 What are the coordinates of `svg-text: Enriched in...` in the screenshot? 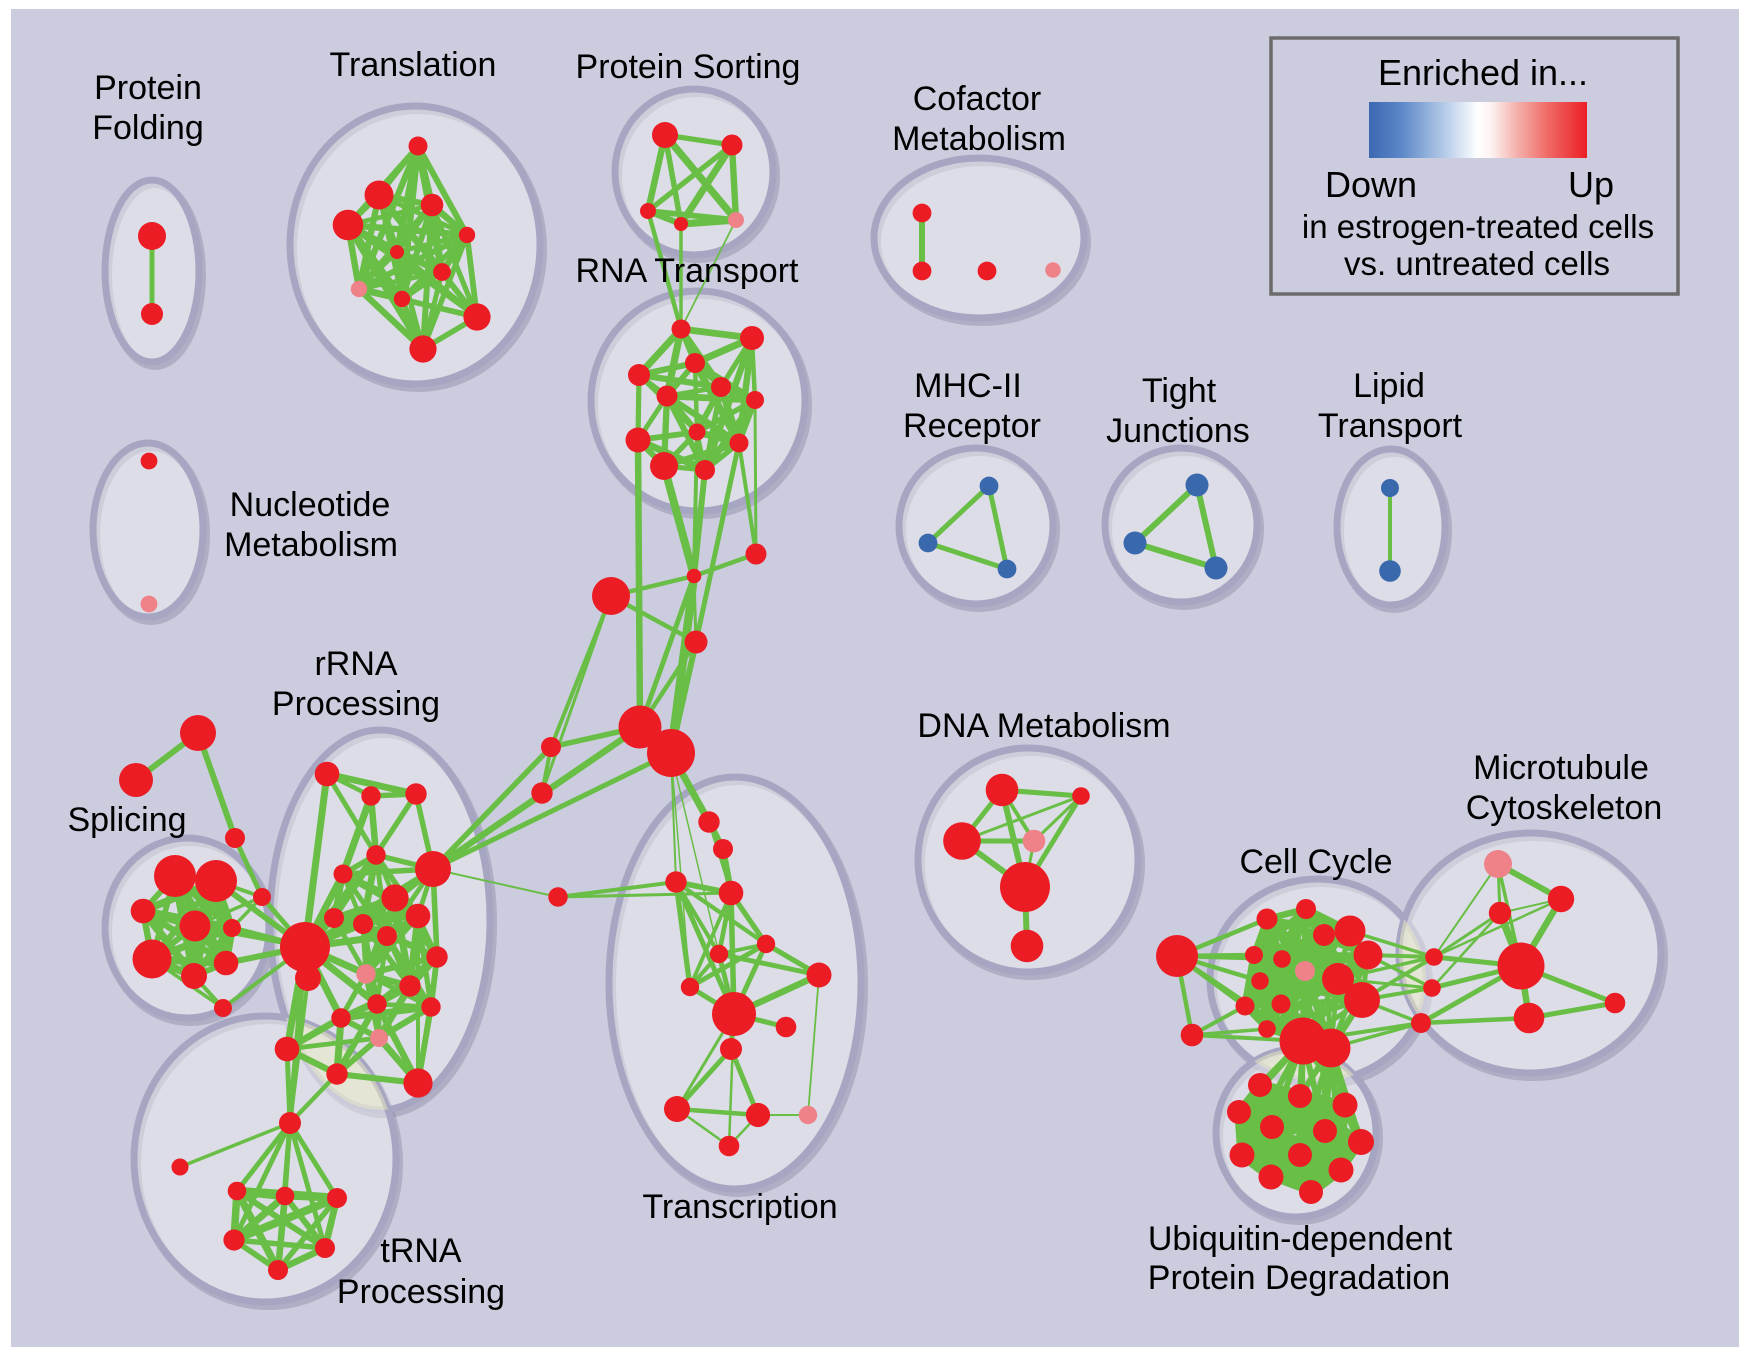 It's located at (1483, 72).